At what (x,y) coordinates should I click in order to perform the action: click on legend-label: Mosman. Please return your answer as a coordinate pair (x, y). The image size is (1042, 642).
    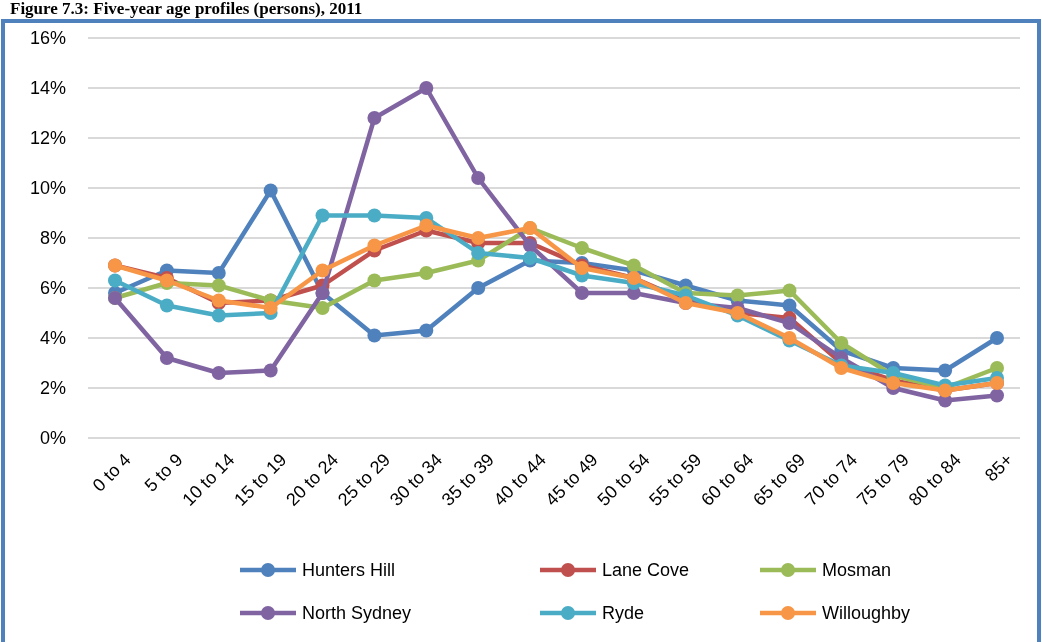
    Looking at the image, I should click on (857, 570).